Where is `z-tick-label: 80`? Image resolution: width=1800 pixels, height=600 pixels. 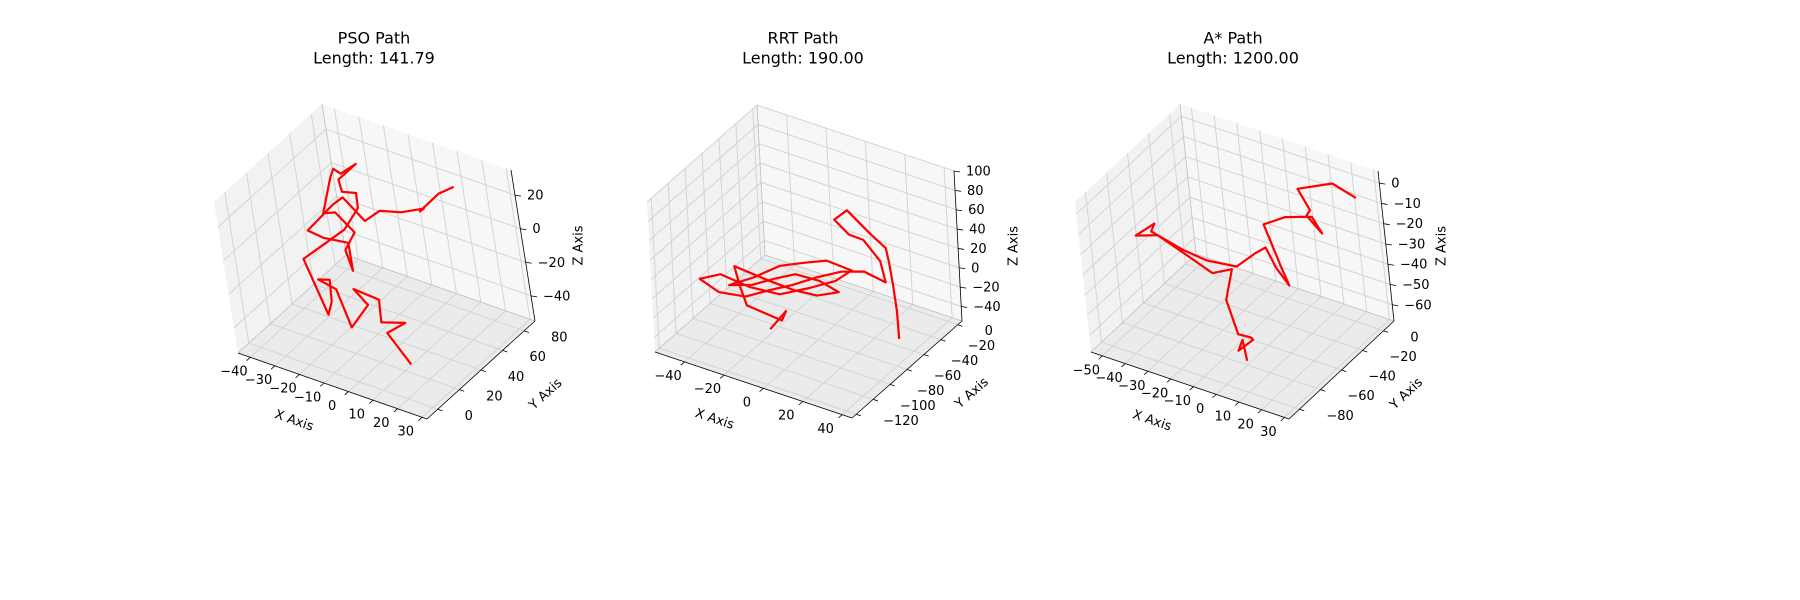 z-tick-label: 80 is located at coordinates (975, 191).